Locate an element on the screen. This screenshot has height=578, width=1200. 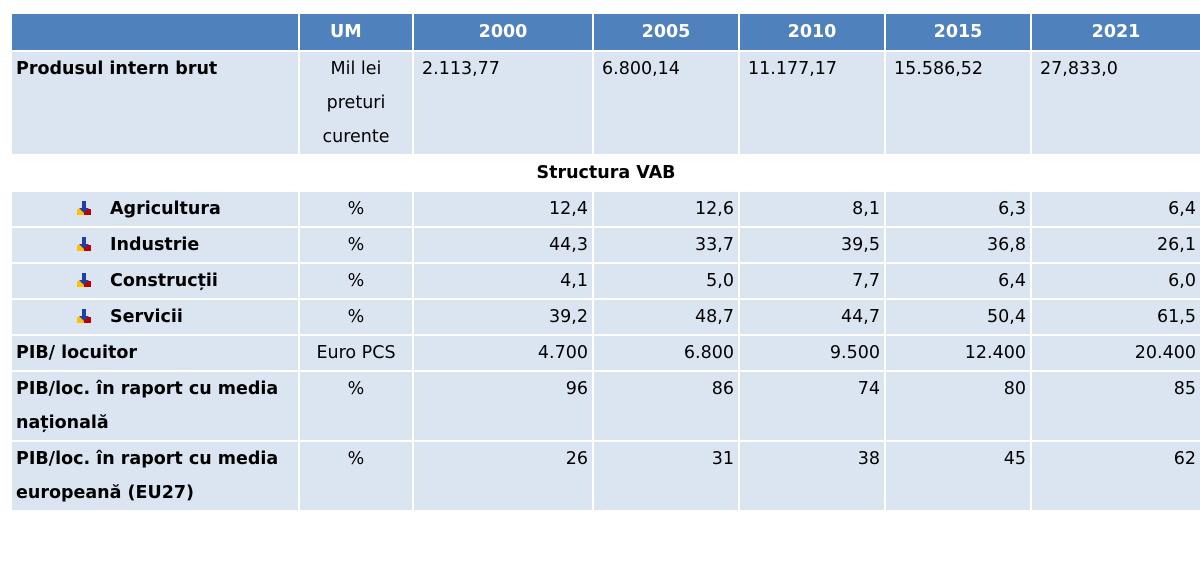
row-value: 80 is located at coordinates (958, 406).